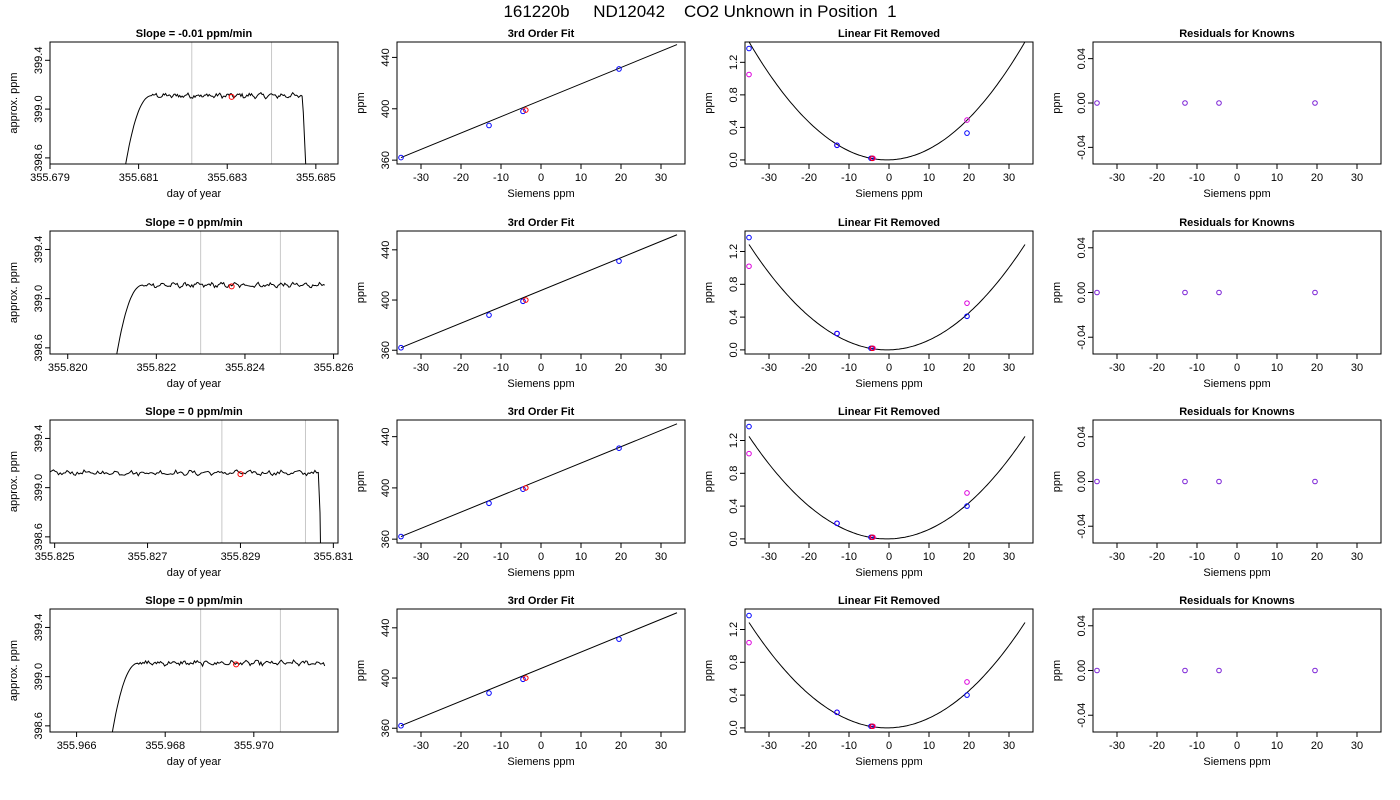 Image resolution: width=1400 pixels, height=800 pixels. Describe the element at coordinates (185, 506) in the screenshot. I see `trace-line` at that location.